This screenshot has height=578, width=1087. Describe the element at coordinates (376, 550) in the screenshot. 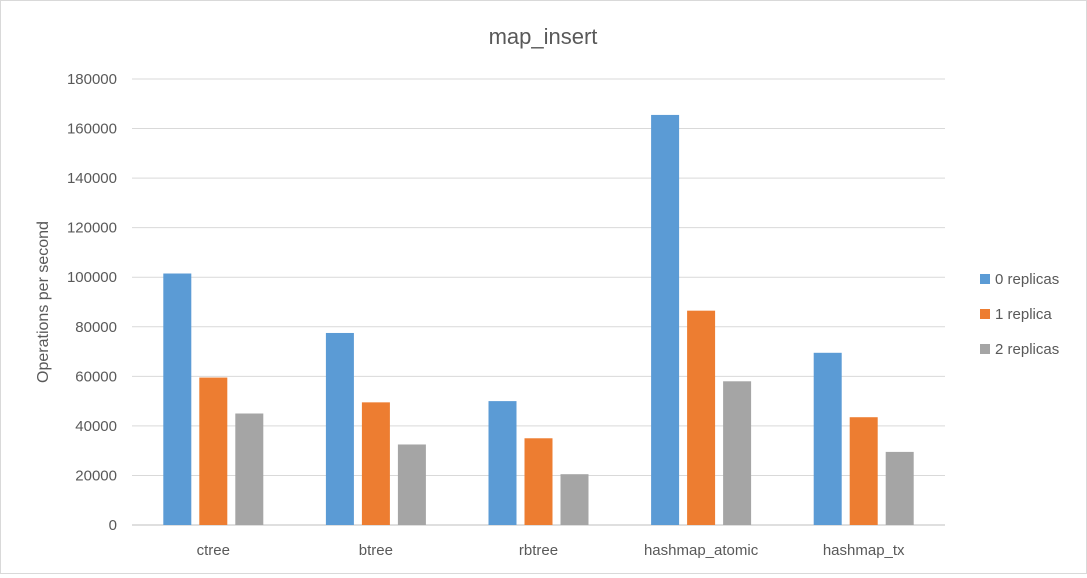

I see `x-category-label: btree` at that location.